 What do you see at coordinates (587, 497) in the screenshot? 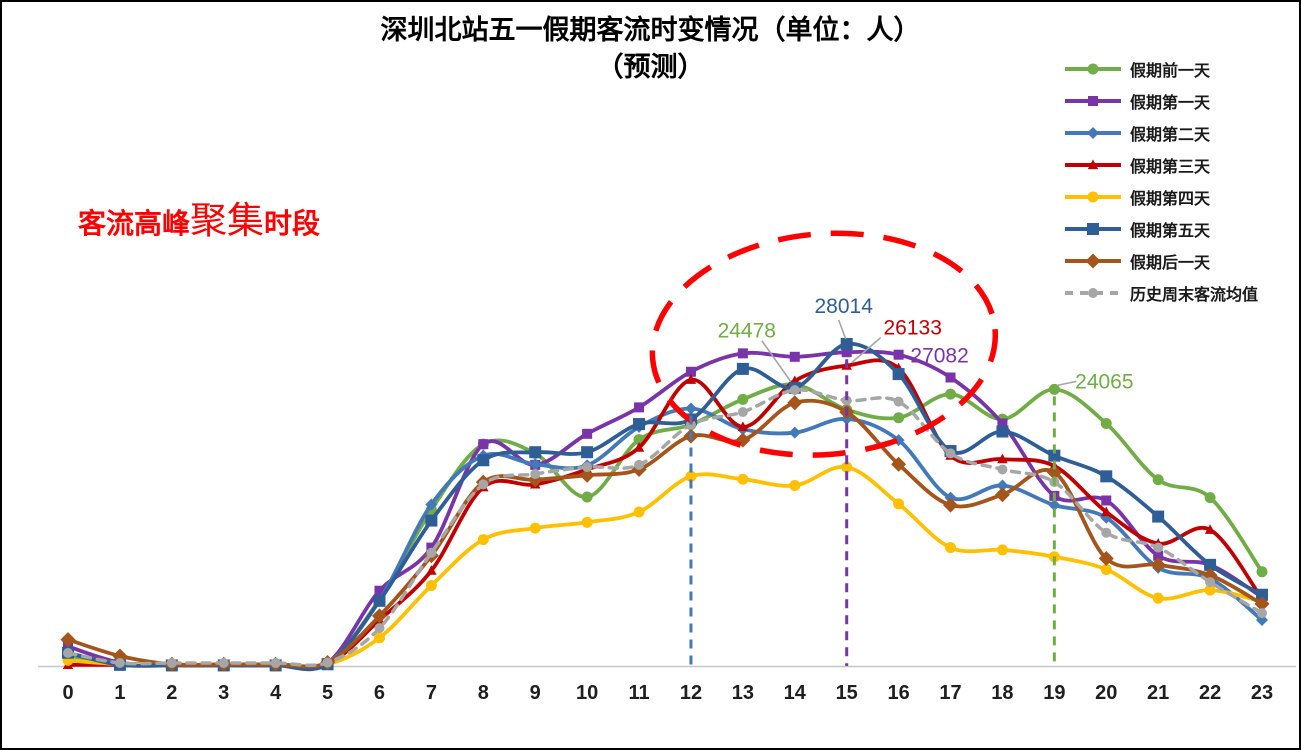
I see `series-0-marker-h10` at bounding box center [587, 497].